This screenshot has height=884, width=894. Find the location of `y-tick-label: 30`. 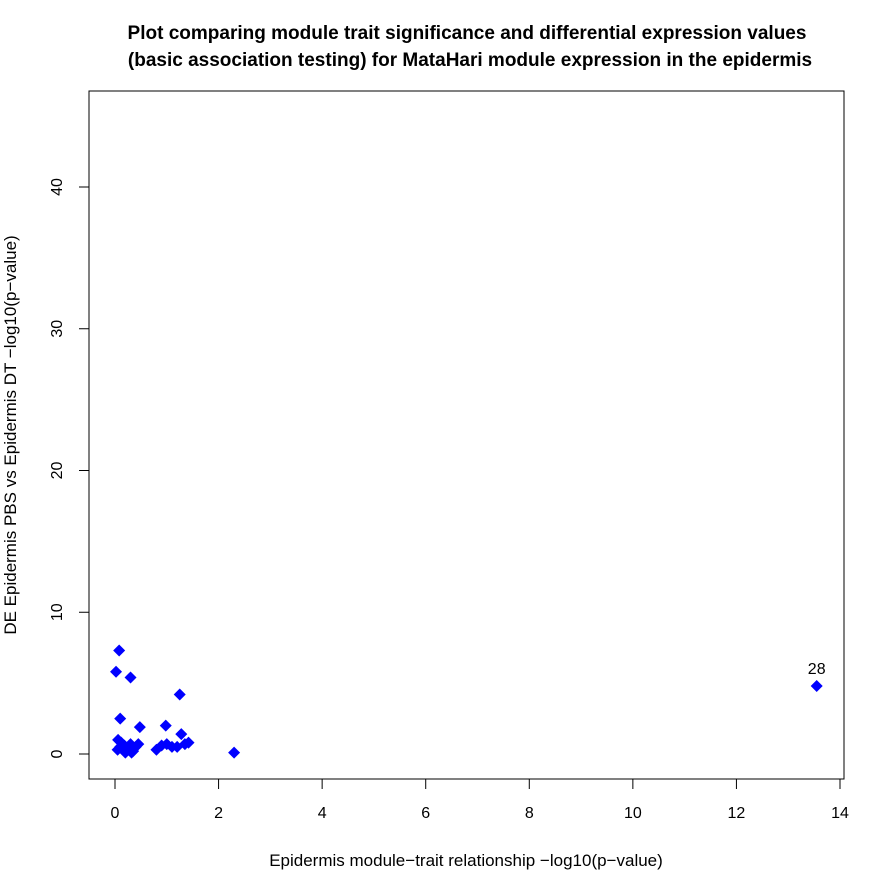

y-tick-label: 30 is located at coordinates (57, 329).